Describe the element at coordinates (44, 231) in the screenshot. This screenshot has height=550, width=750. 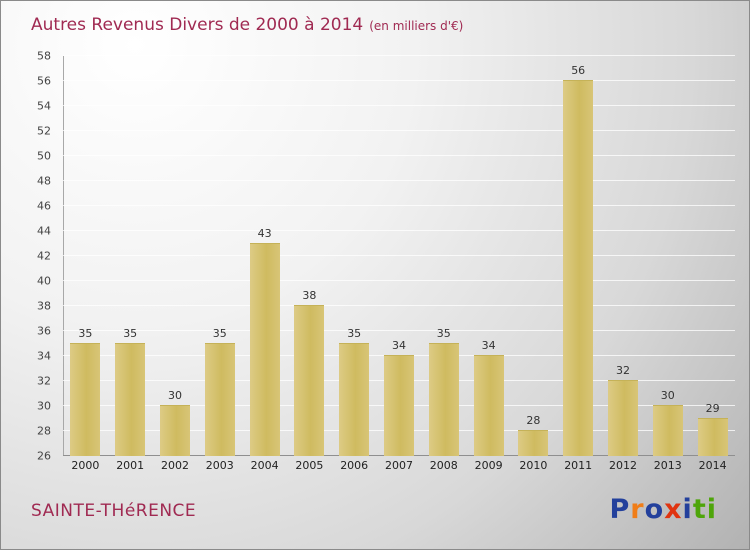
I see `y-tick-label: 44` at that location.